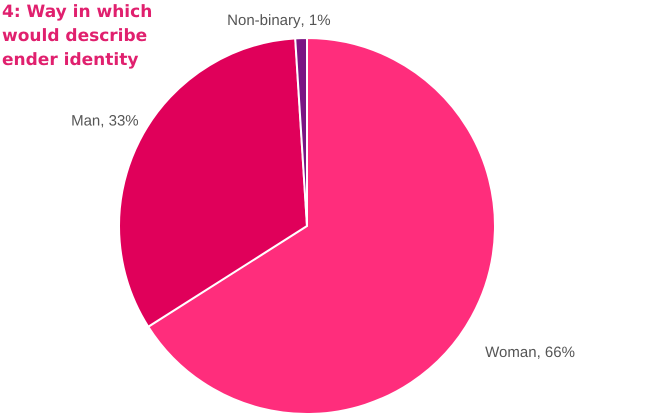 This screenshot has width=645, height=416. I want to click on data-label: , 66%, so click(555, 353).